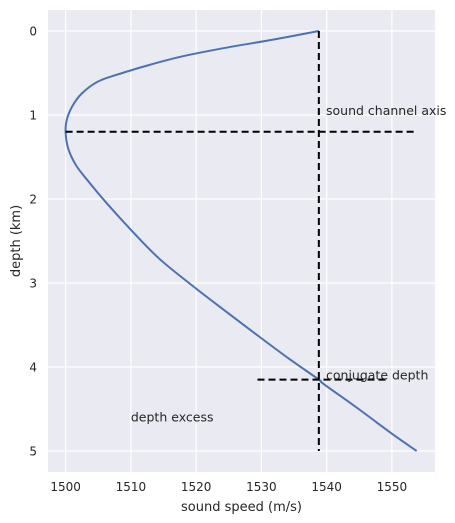 The image size is (455, 523). Describe the element at coordinates (33, 452) in the screenshot. I see `y-tick-label: 5` at that location.